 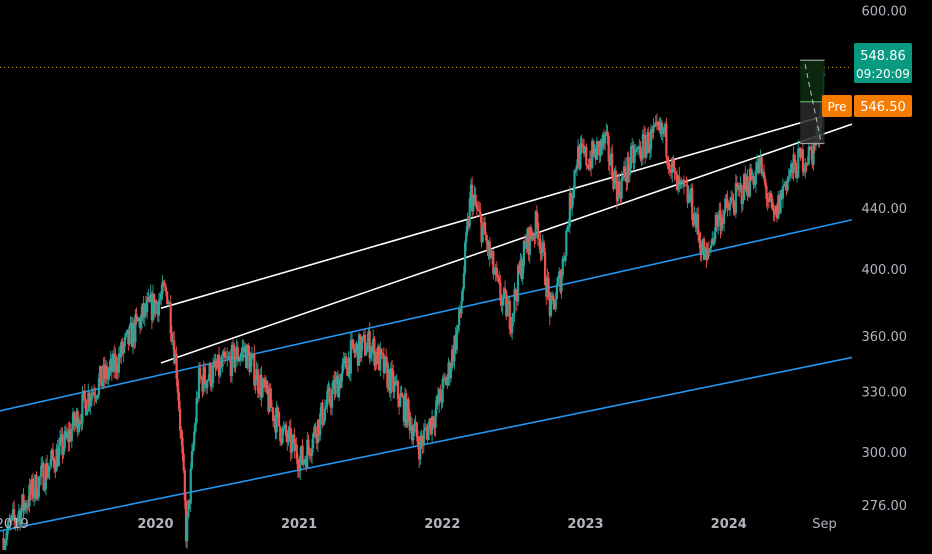 I want to click on time-axis: 2019 2020 2021 2022 2023 2024 Sep, so click(x=418, y=524).